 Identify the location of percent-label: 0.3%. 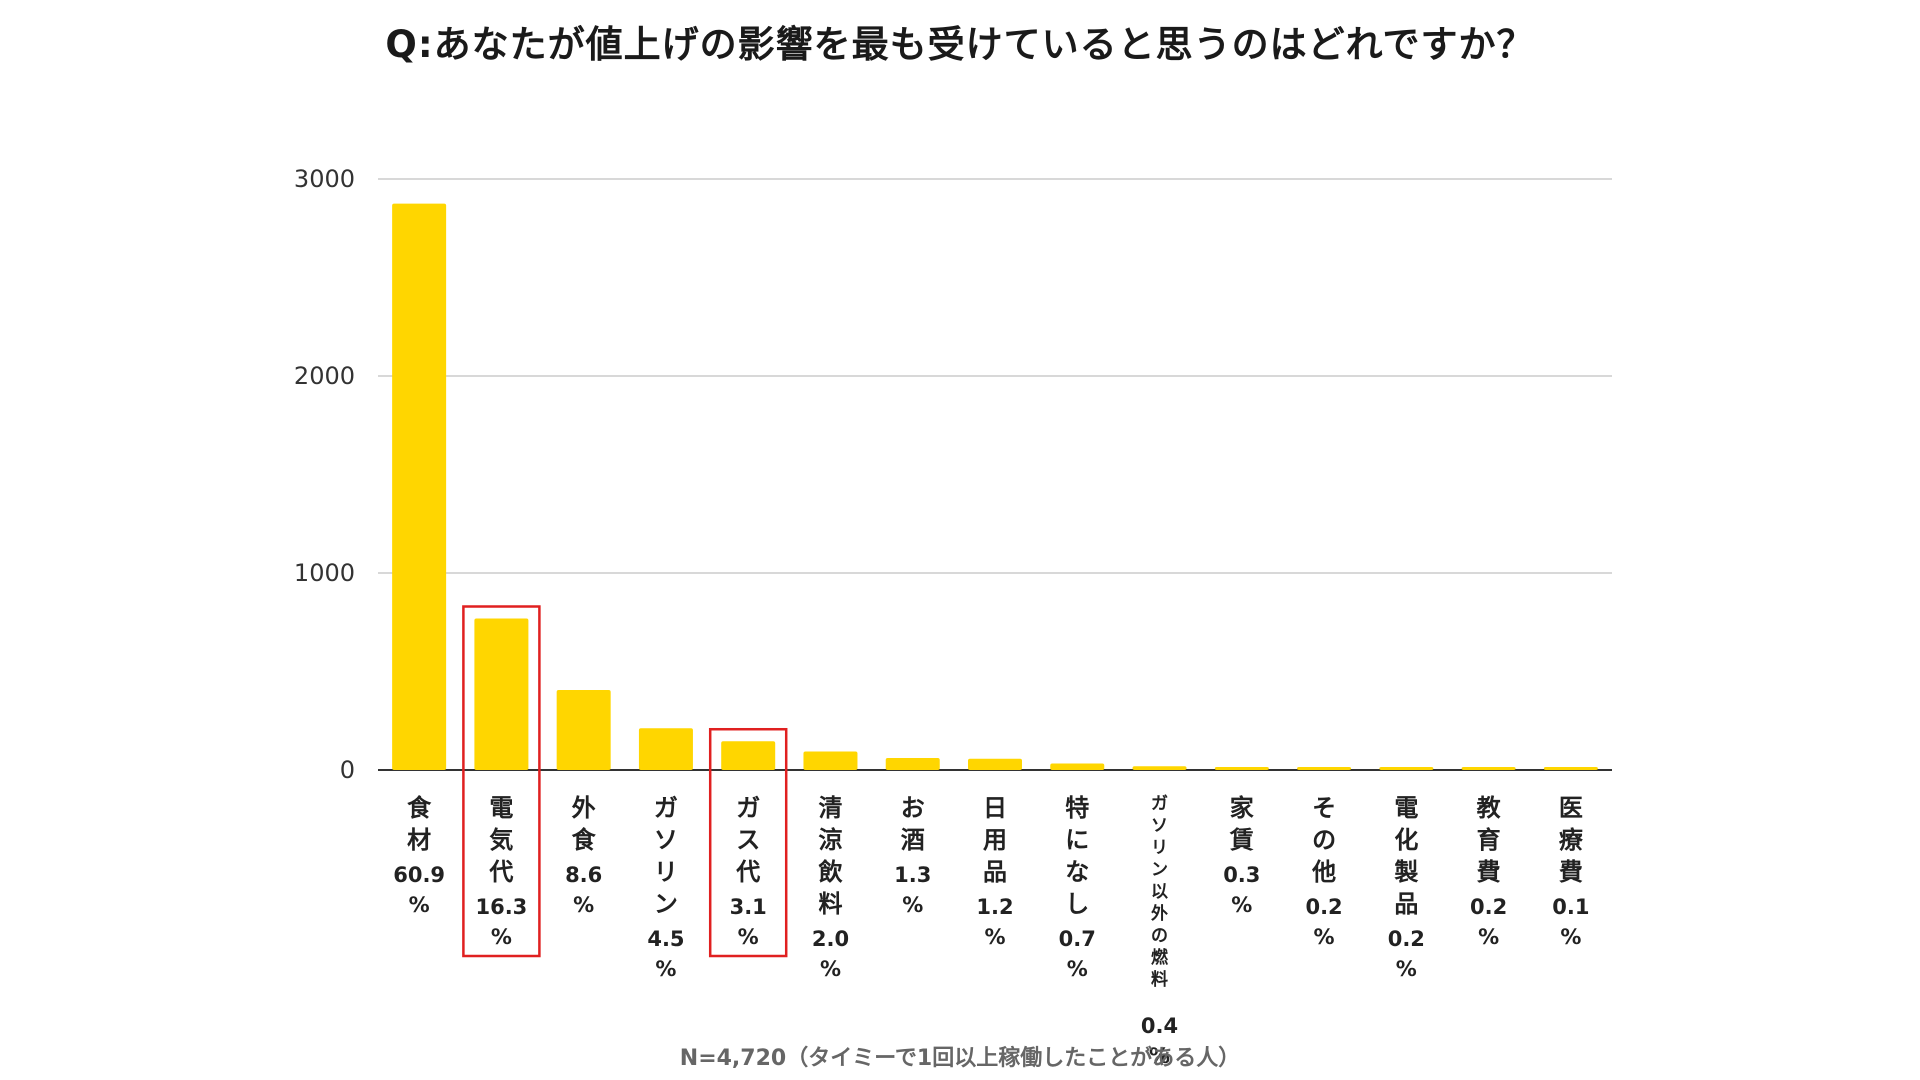
(1241, 890).